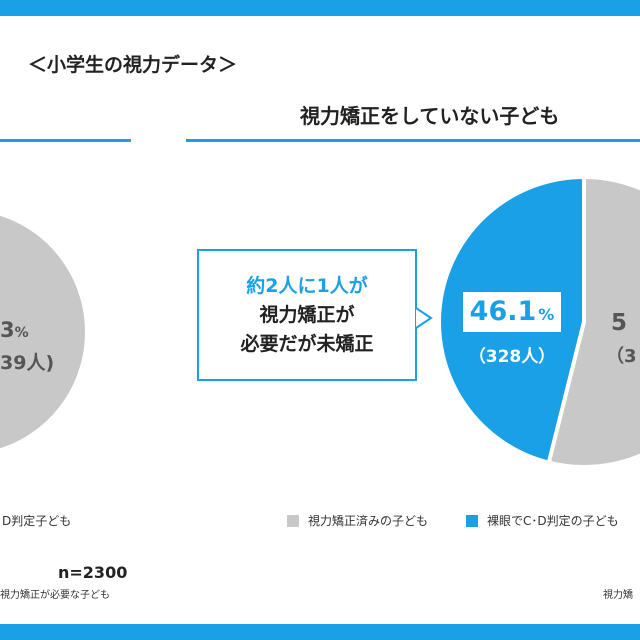 This screenshot has height=640, width=640. I want to click on legend-item-corrected: 視力矯正済みの子ども, so click(357, 520).